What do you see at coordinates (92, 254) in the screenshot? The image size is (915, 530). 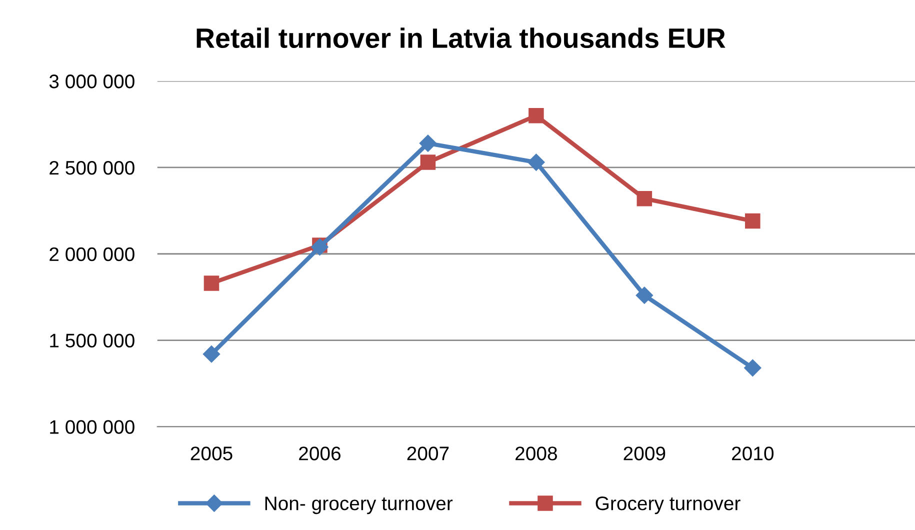 I see `y-tick-label: 2 000 000` at bounding box center [92, 254].